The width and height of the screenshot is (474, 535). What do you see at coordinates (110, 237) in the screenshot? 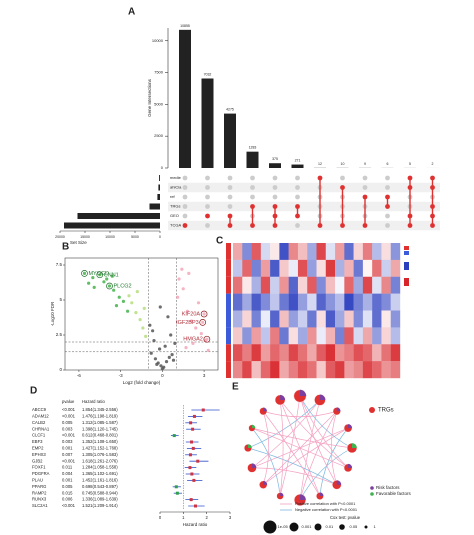
I see `set-tick-label: 10000` at bounding box center [110, 237].